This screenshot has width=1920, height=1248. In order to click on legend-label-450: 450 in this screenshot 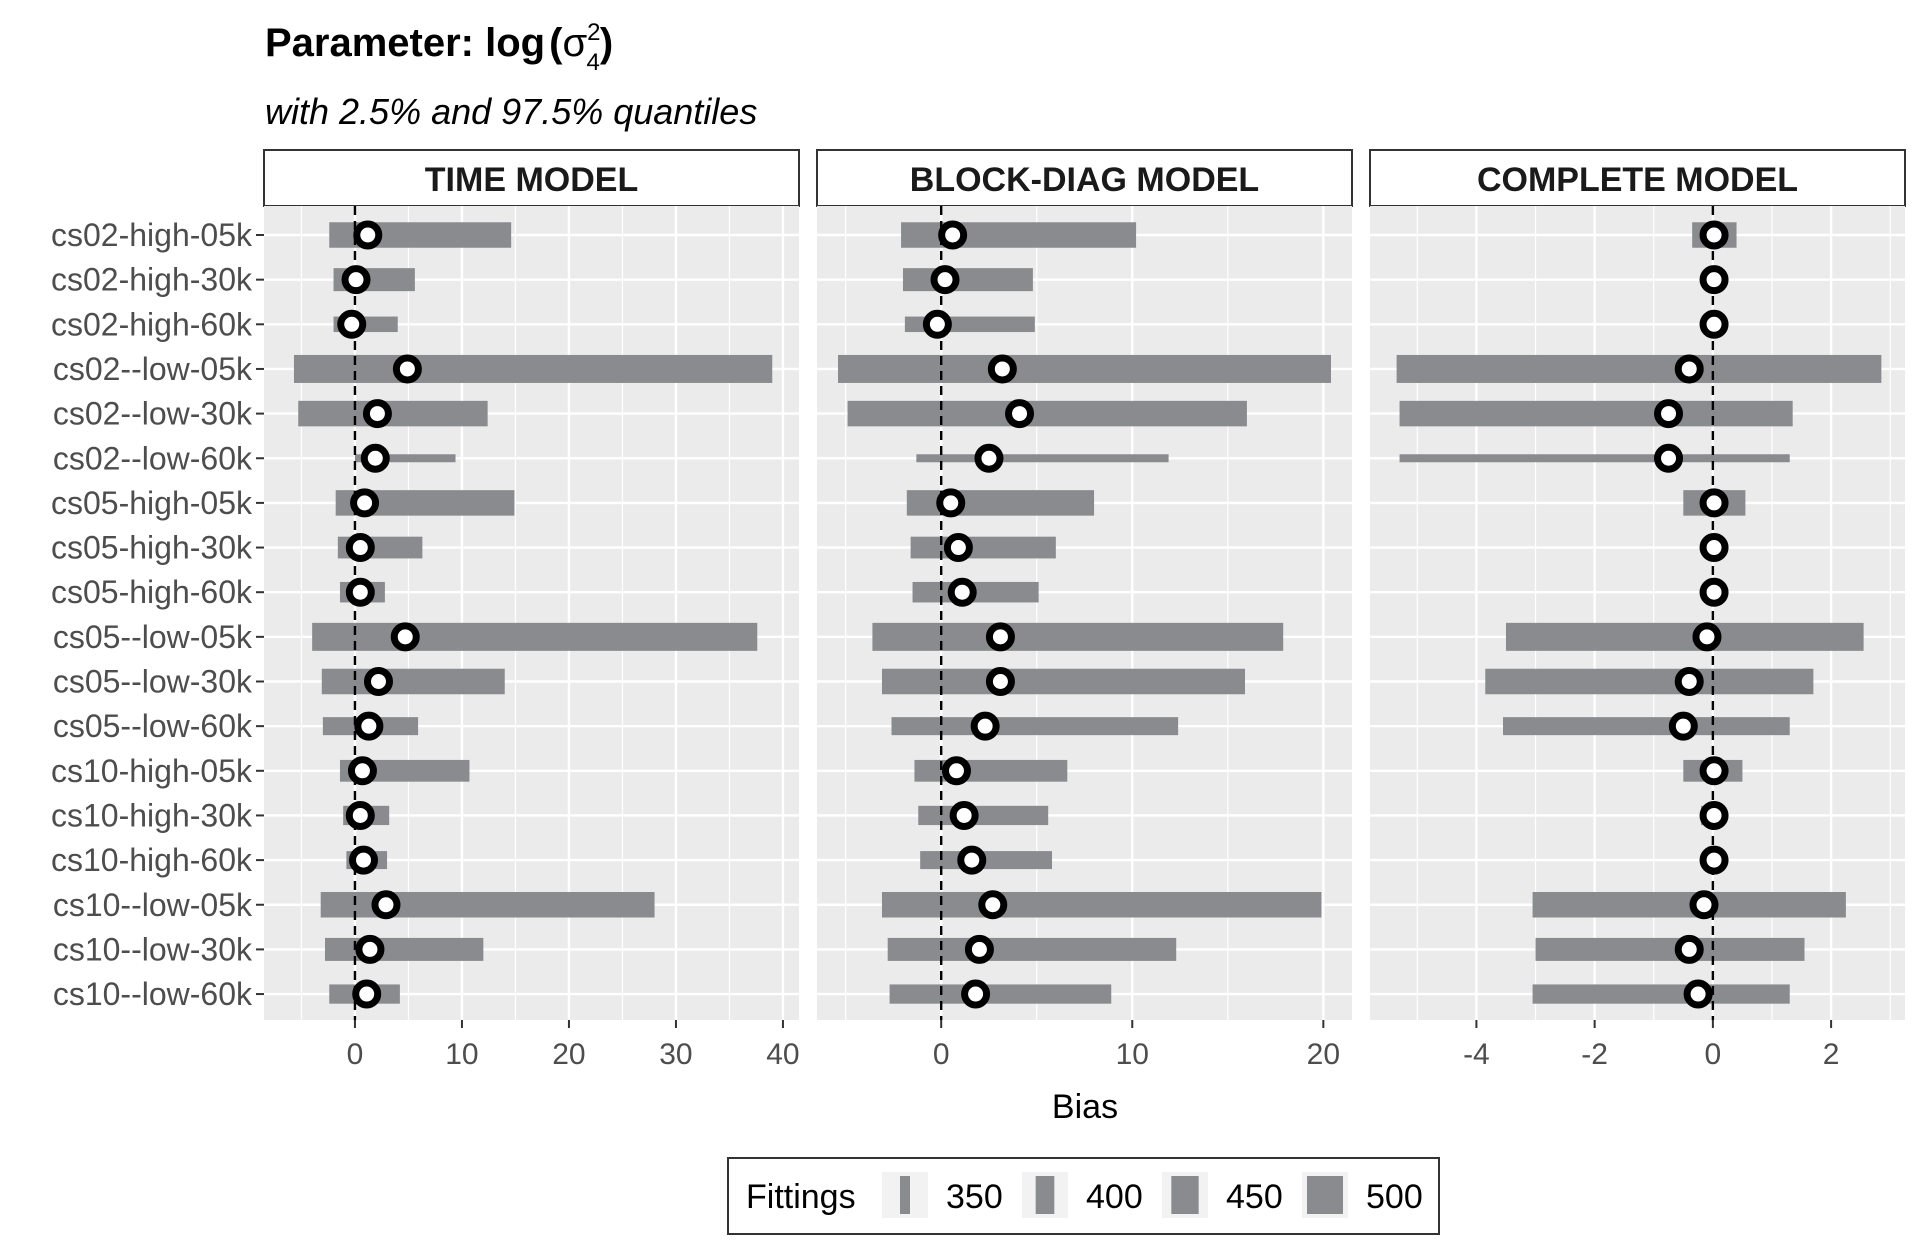, I will do `click(1254, 1197)`.